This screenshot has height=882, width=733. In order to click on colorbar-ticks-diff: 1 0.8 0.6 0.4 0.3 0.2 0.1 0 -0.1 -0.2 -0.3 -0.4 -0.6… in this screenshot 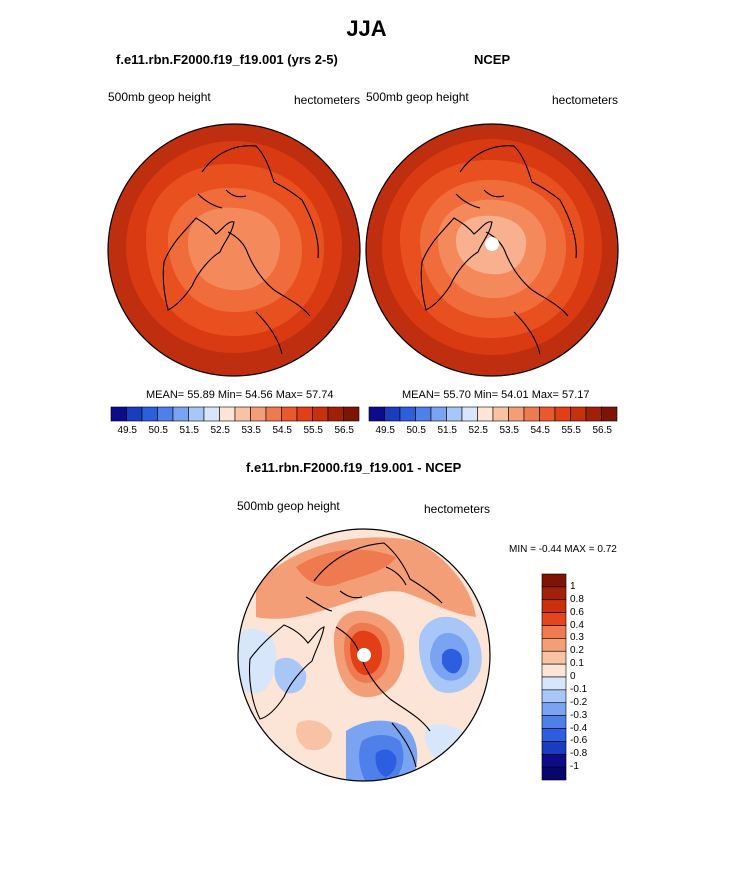, I will do `click(590, 677)`.